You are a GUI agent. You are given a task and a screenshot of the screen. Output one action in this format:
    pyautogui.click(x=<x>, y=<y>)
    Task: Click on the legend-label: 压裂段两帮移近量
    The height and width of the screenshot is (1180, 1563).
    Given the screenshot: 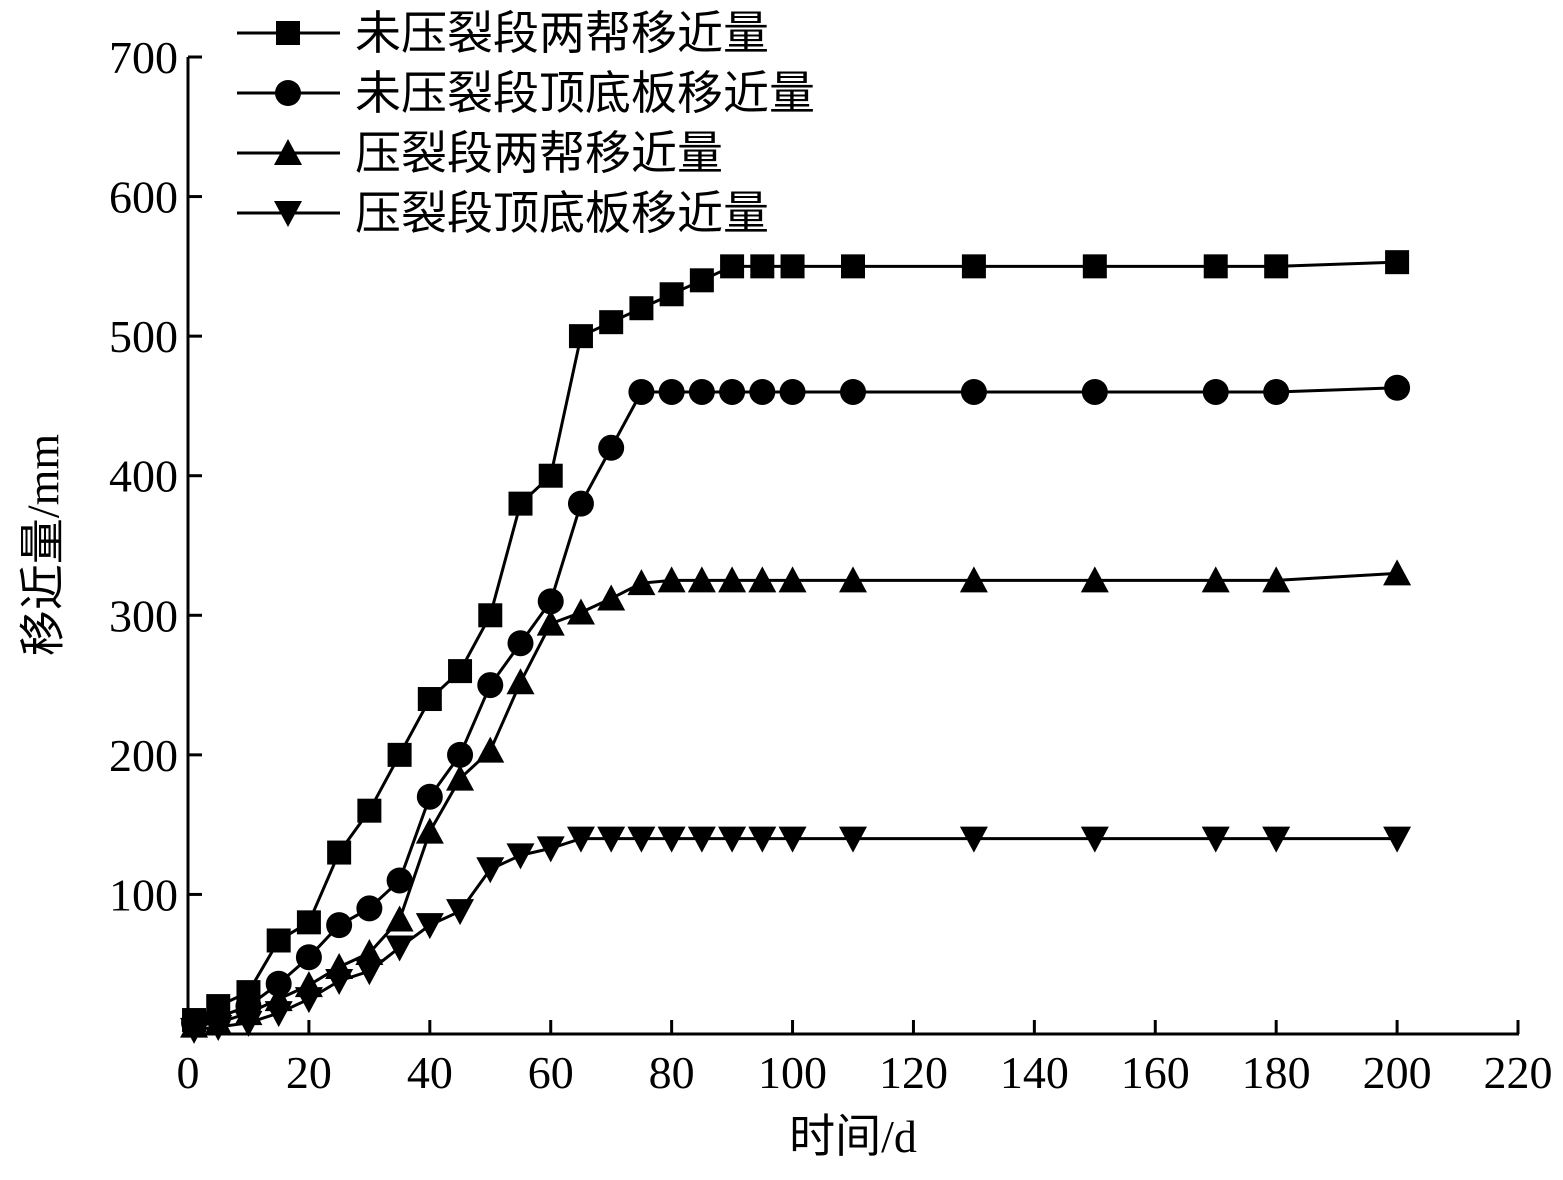 What is the action you would take?
    pyautogui.click(x=539, y=153)
    